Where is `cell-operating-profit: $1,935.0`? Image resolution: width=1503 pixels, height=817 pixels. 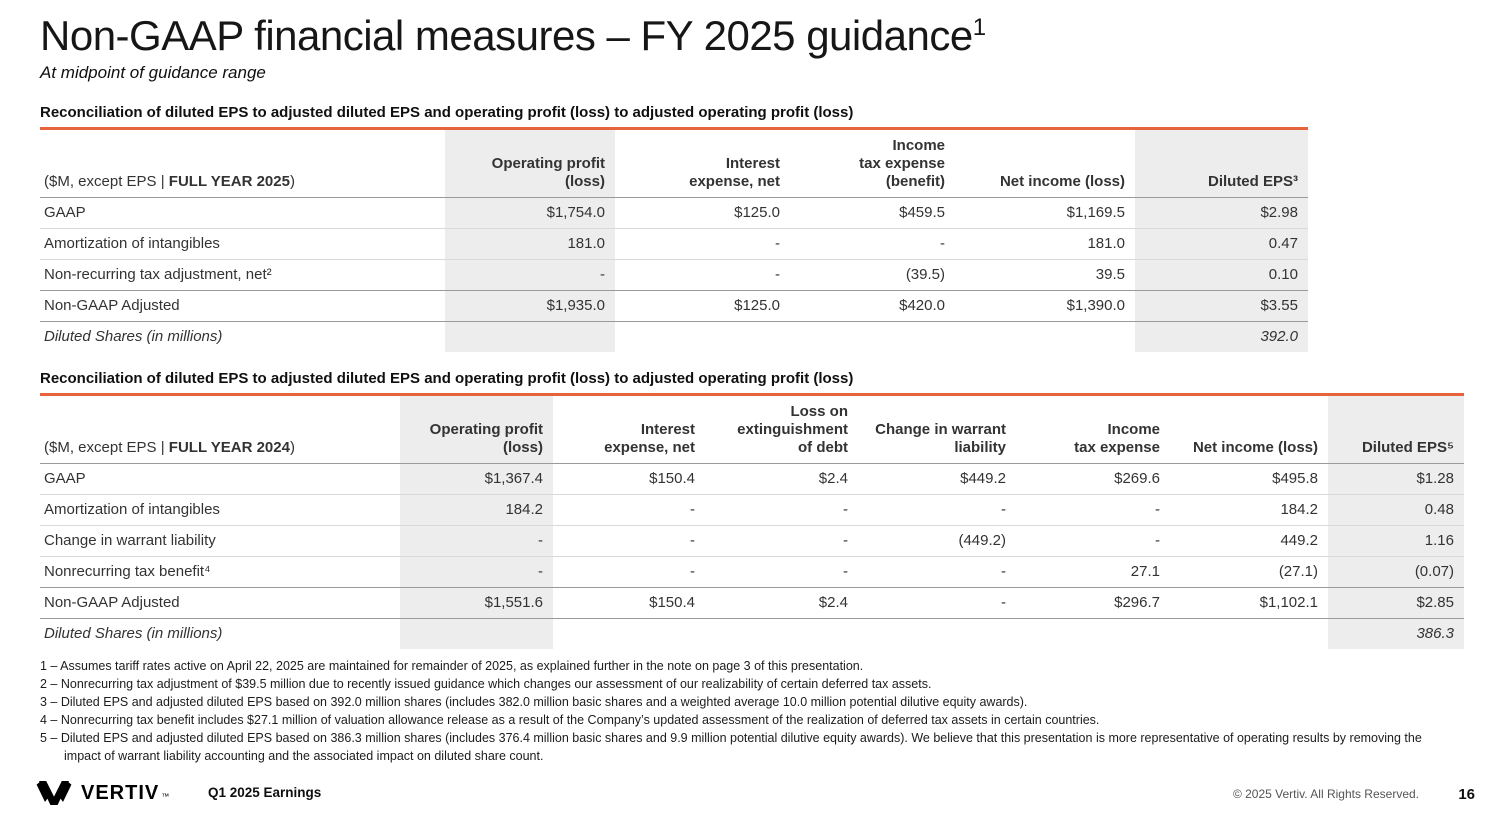
cell-operating-profit: $1,935.0 is located at coordinates (530, 306).